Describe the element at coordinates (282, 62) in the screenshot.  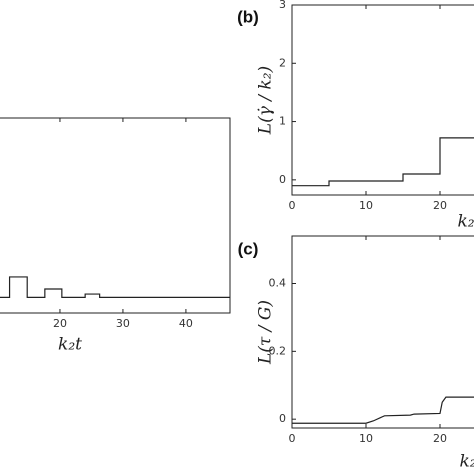
I see `y-tick-label: 2` at that location.